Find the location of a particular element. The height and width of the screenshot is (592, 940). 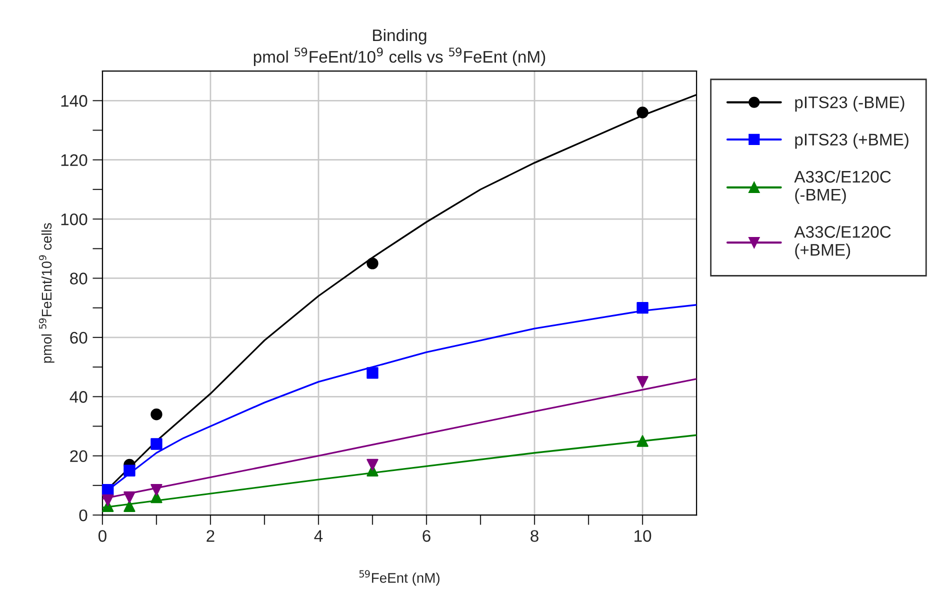

x-tick-label: 0 is located at coordinates (102, 536).